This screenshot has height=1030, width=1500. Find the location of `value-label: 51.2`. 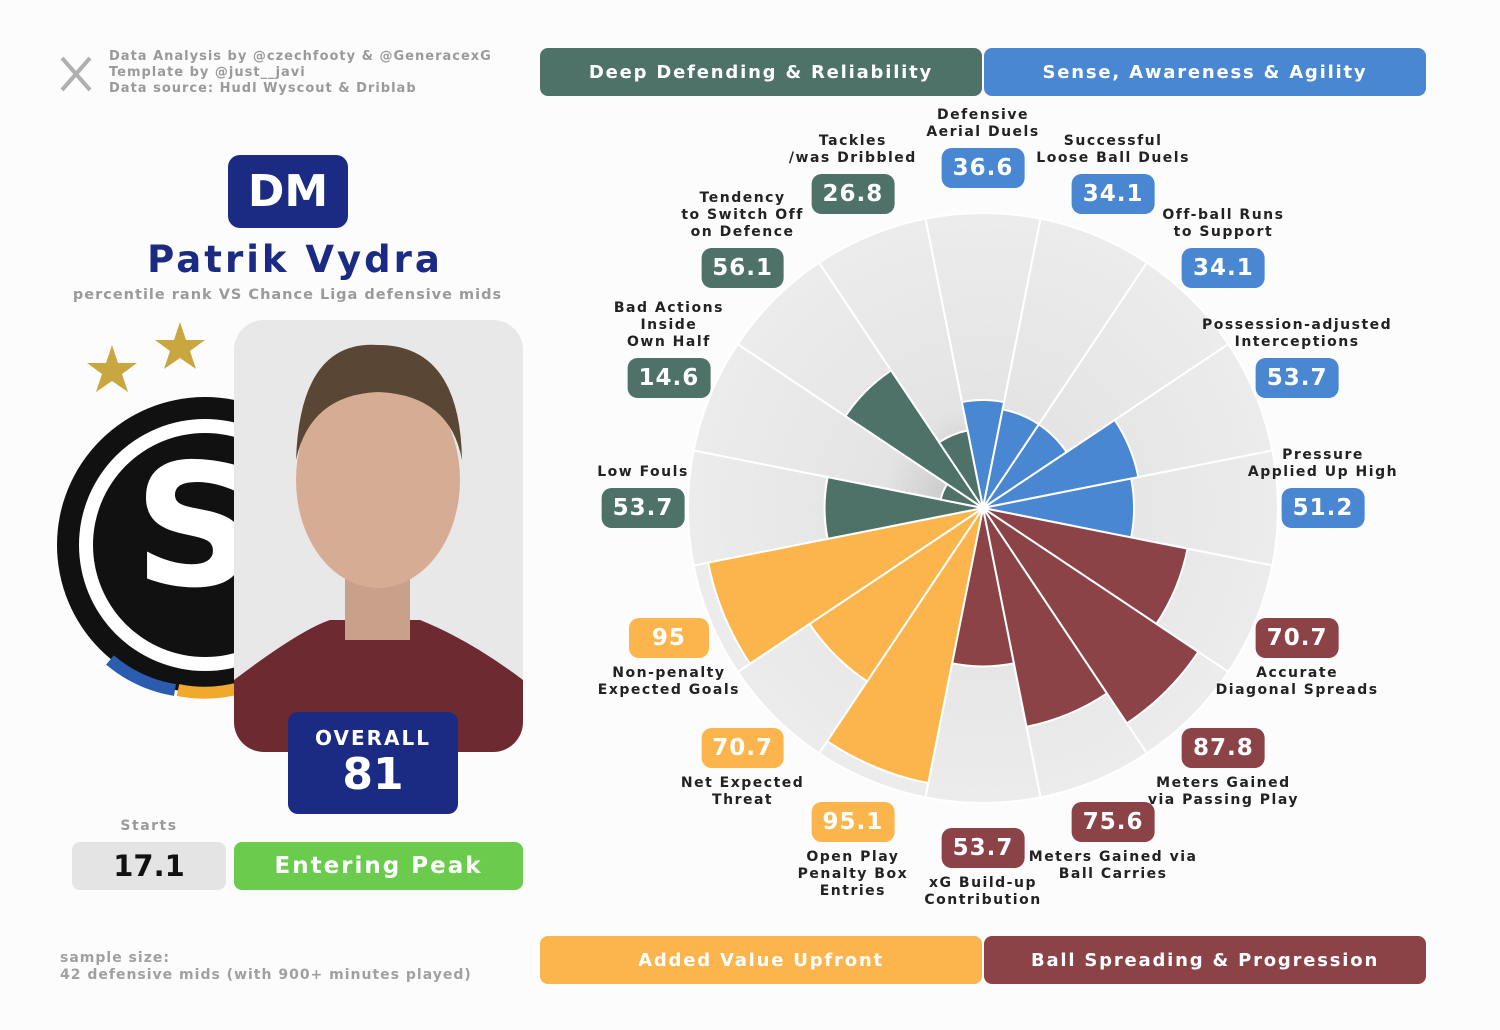

value-label: 51.2 is located at coordinates (1323, 508).